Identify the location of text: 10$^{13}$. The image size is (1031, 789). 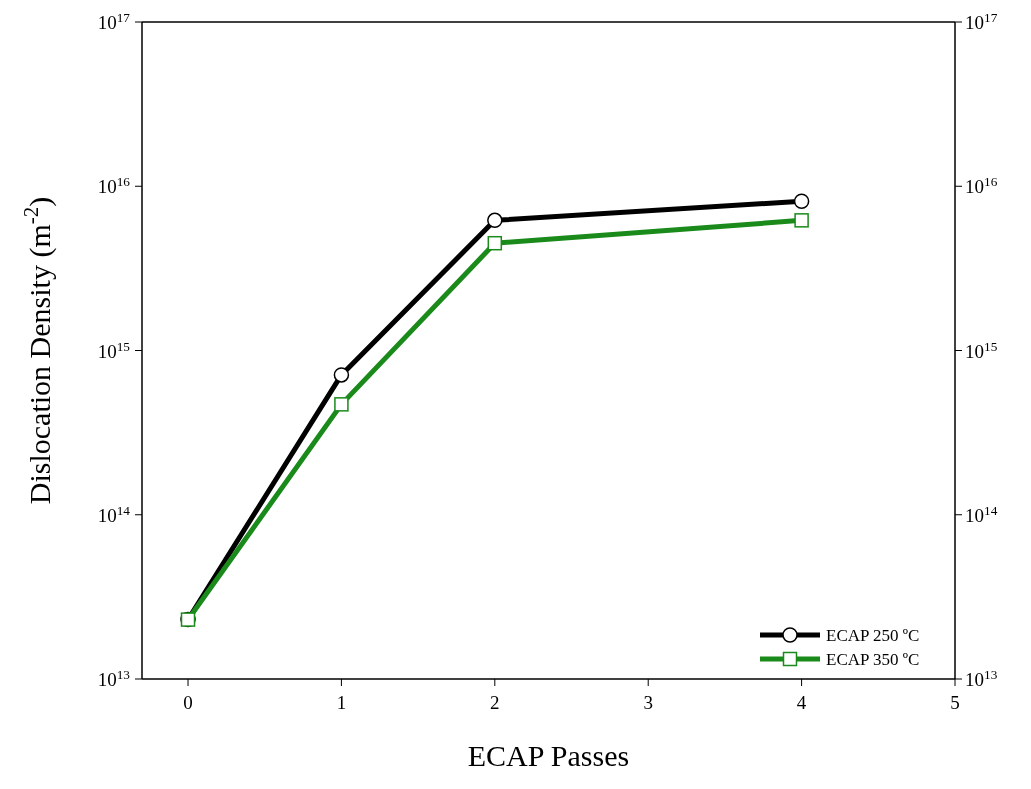
(113, 678).